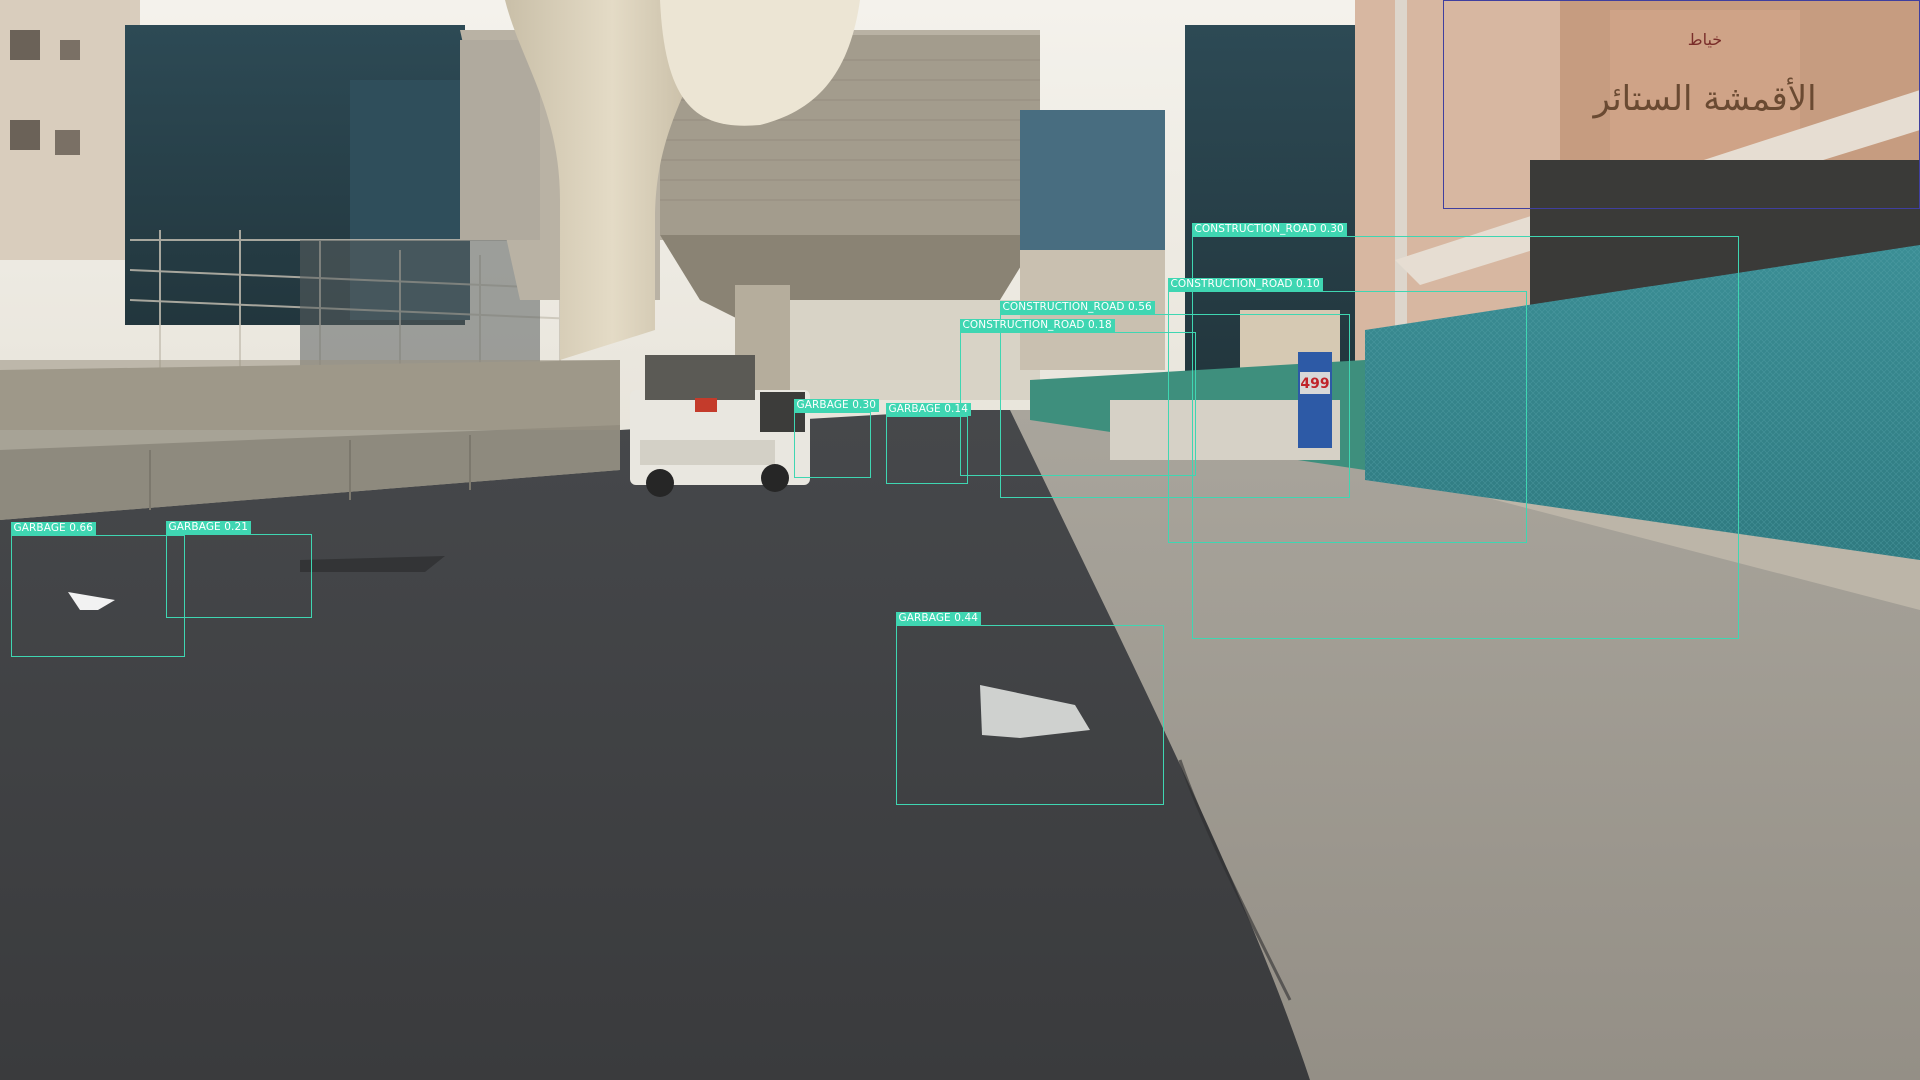  I want to click on detection-score: 0.18, so click(1100, 325).